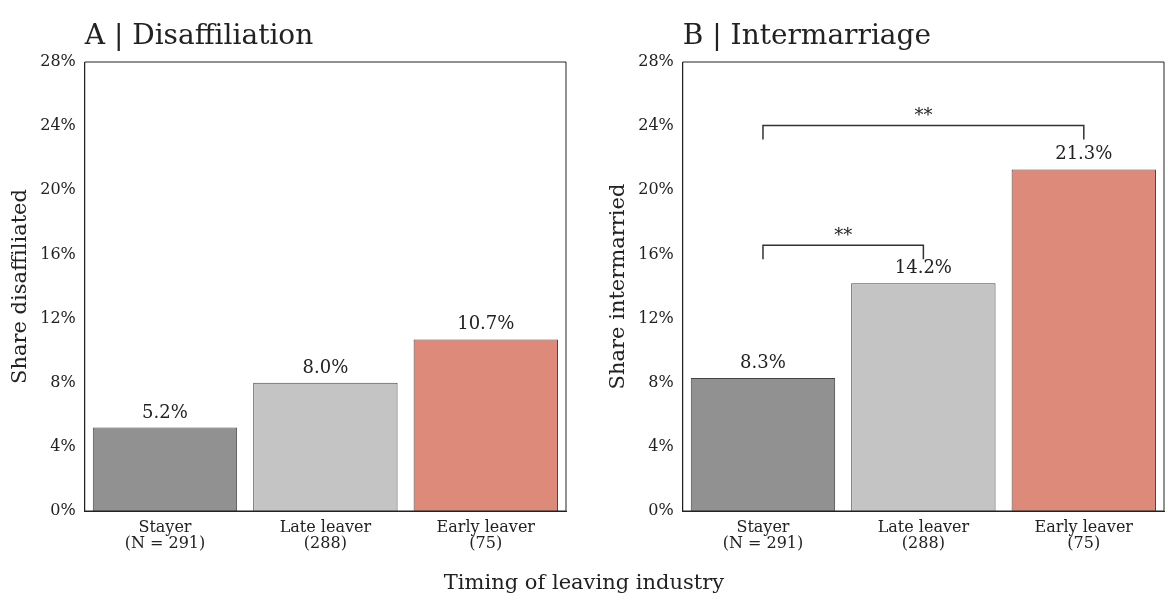 Image resolution: width=1168 pixels, height=603 pixels. I want to click on y-axis-title: Share intermarried, so click(617, 286).